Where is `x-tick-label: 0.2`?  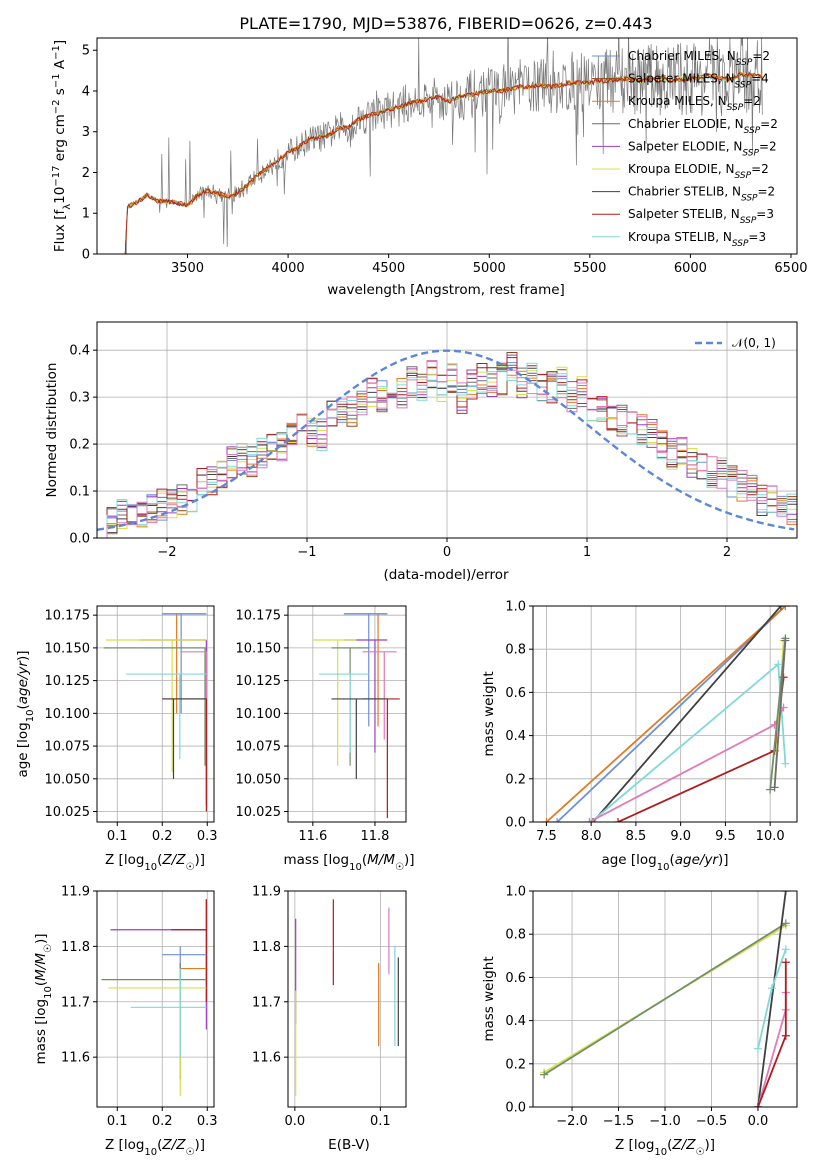
x-tick-label: 0.2 is located at coordinates (162, 836).